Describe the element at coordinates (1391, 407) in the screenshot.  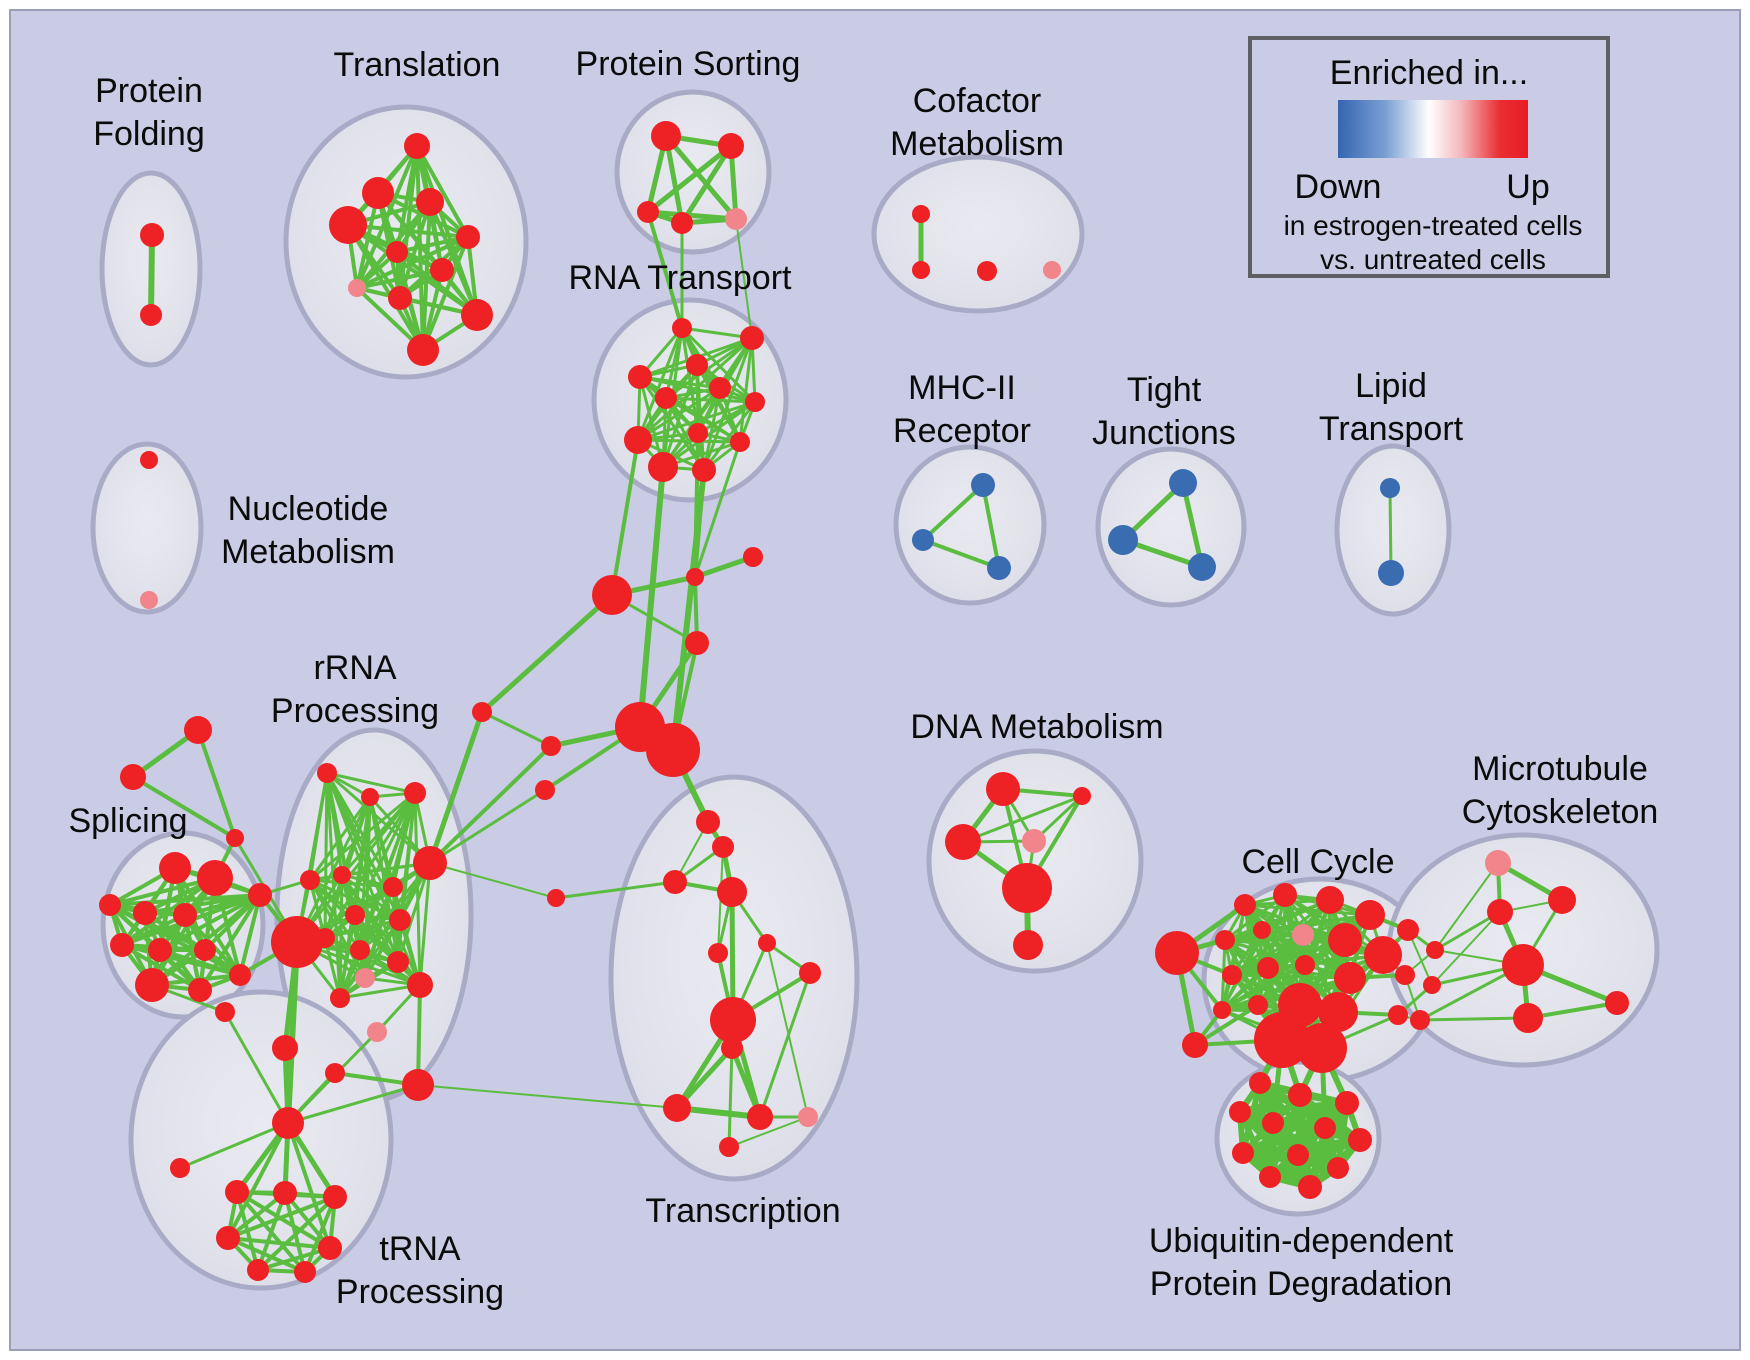
I see `cluster-label-lipid-transport: Lipid Transport` at that location.